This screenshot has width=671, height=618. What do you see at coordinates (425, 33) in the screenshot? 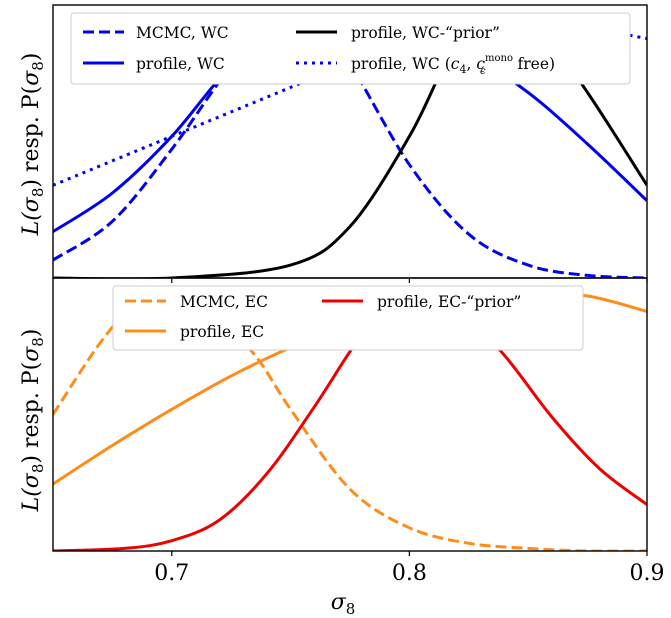
I see `legend-label-profile-wc-prior: profile, WC-“prior”` at bounding box center [425, 33].